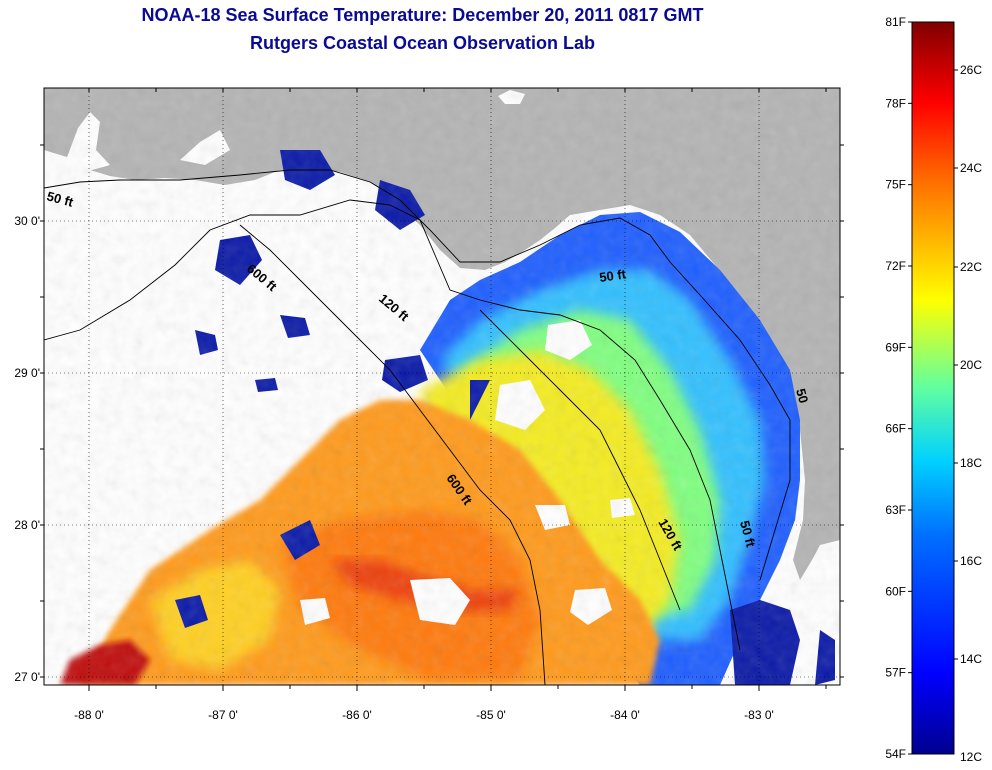 Image resolution: width=992 pixels, height=770 pixels. Describe the element at coordinates (895, 347) in the screenshot. I see `colorbar-f-label: 69F` at that location.